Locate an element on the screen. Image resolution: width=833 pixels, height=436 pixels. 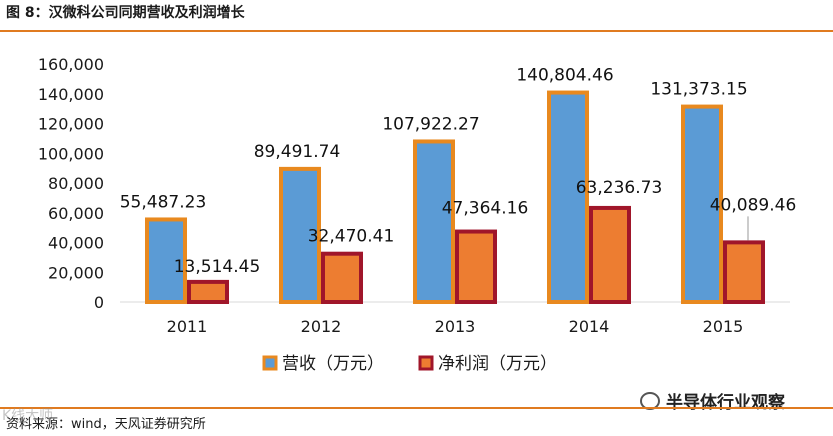
bottom-rule is located at coordinates (416, 408).